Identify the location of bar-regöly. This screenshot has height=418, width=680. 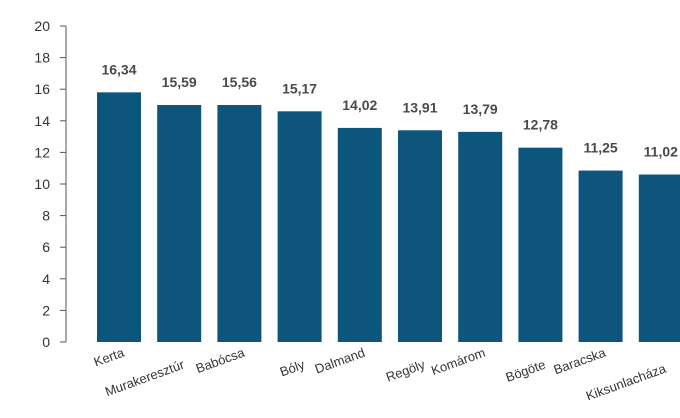
(420, 236).